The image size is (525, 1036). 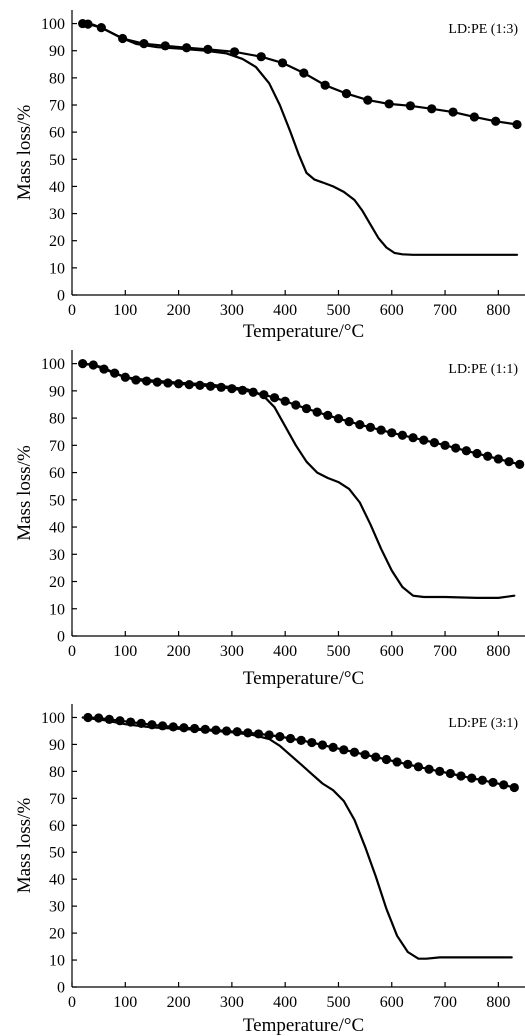 What do you see at coordinates (483, 369) in the screenshot?
I see `panel-annotation: LD:PE (1:1)` at bounding box center [483, 369].